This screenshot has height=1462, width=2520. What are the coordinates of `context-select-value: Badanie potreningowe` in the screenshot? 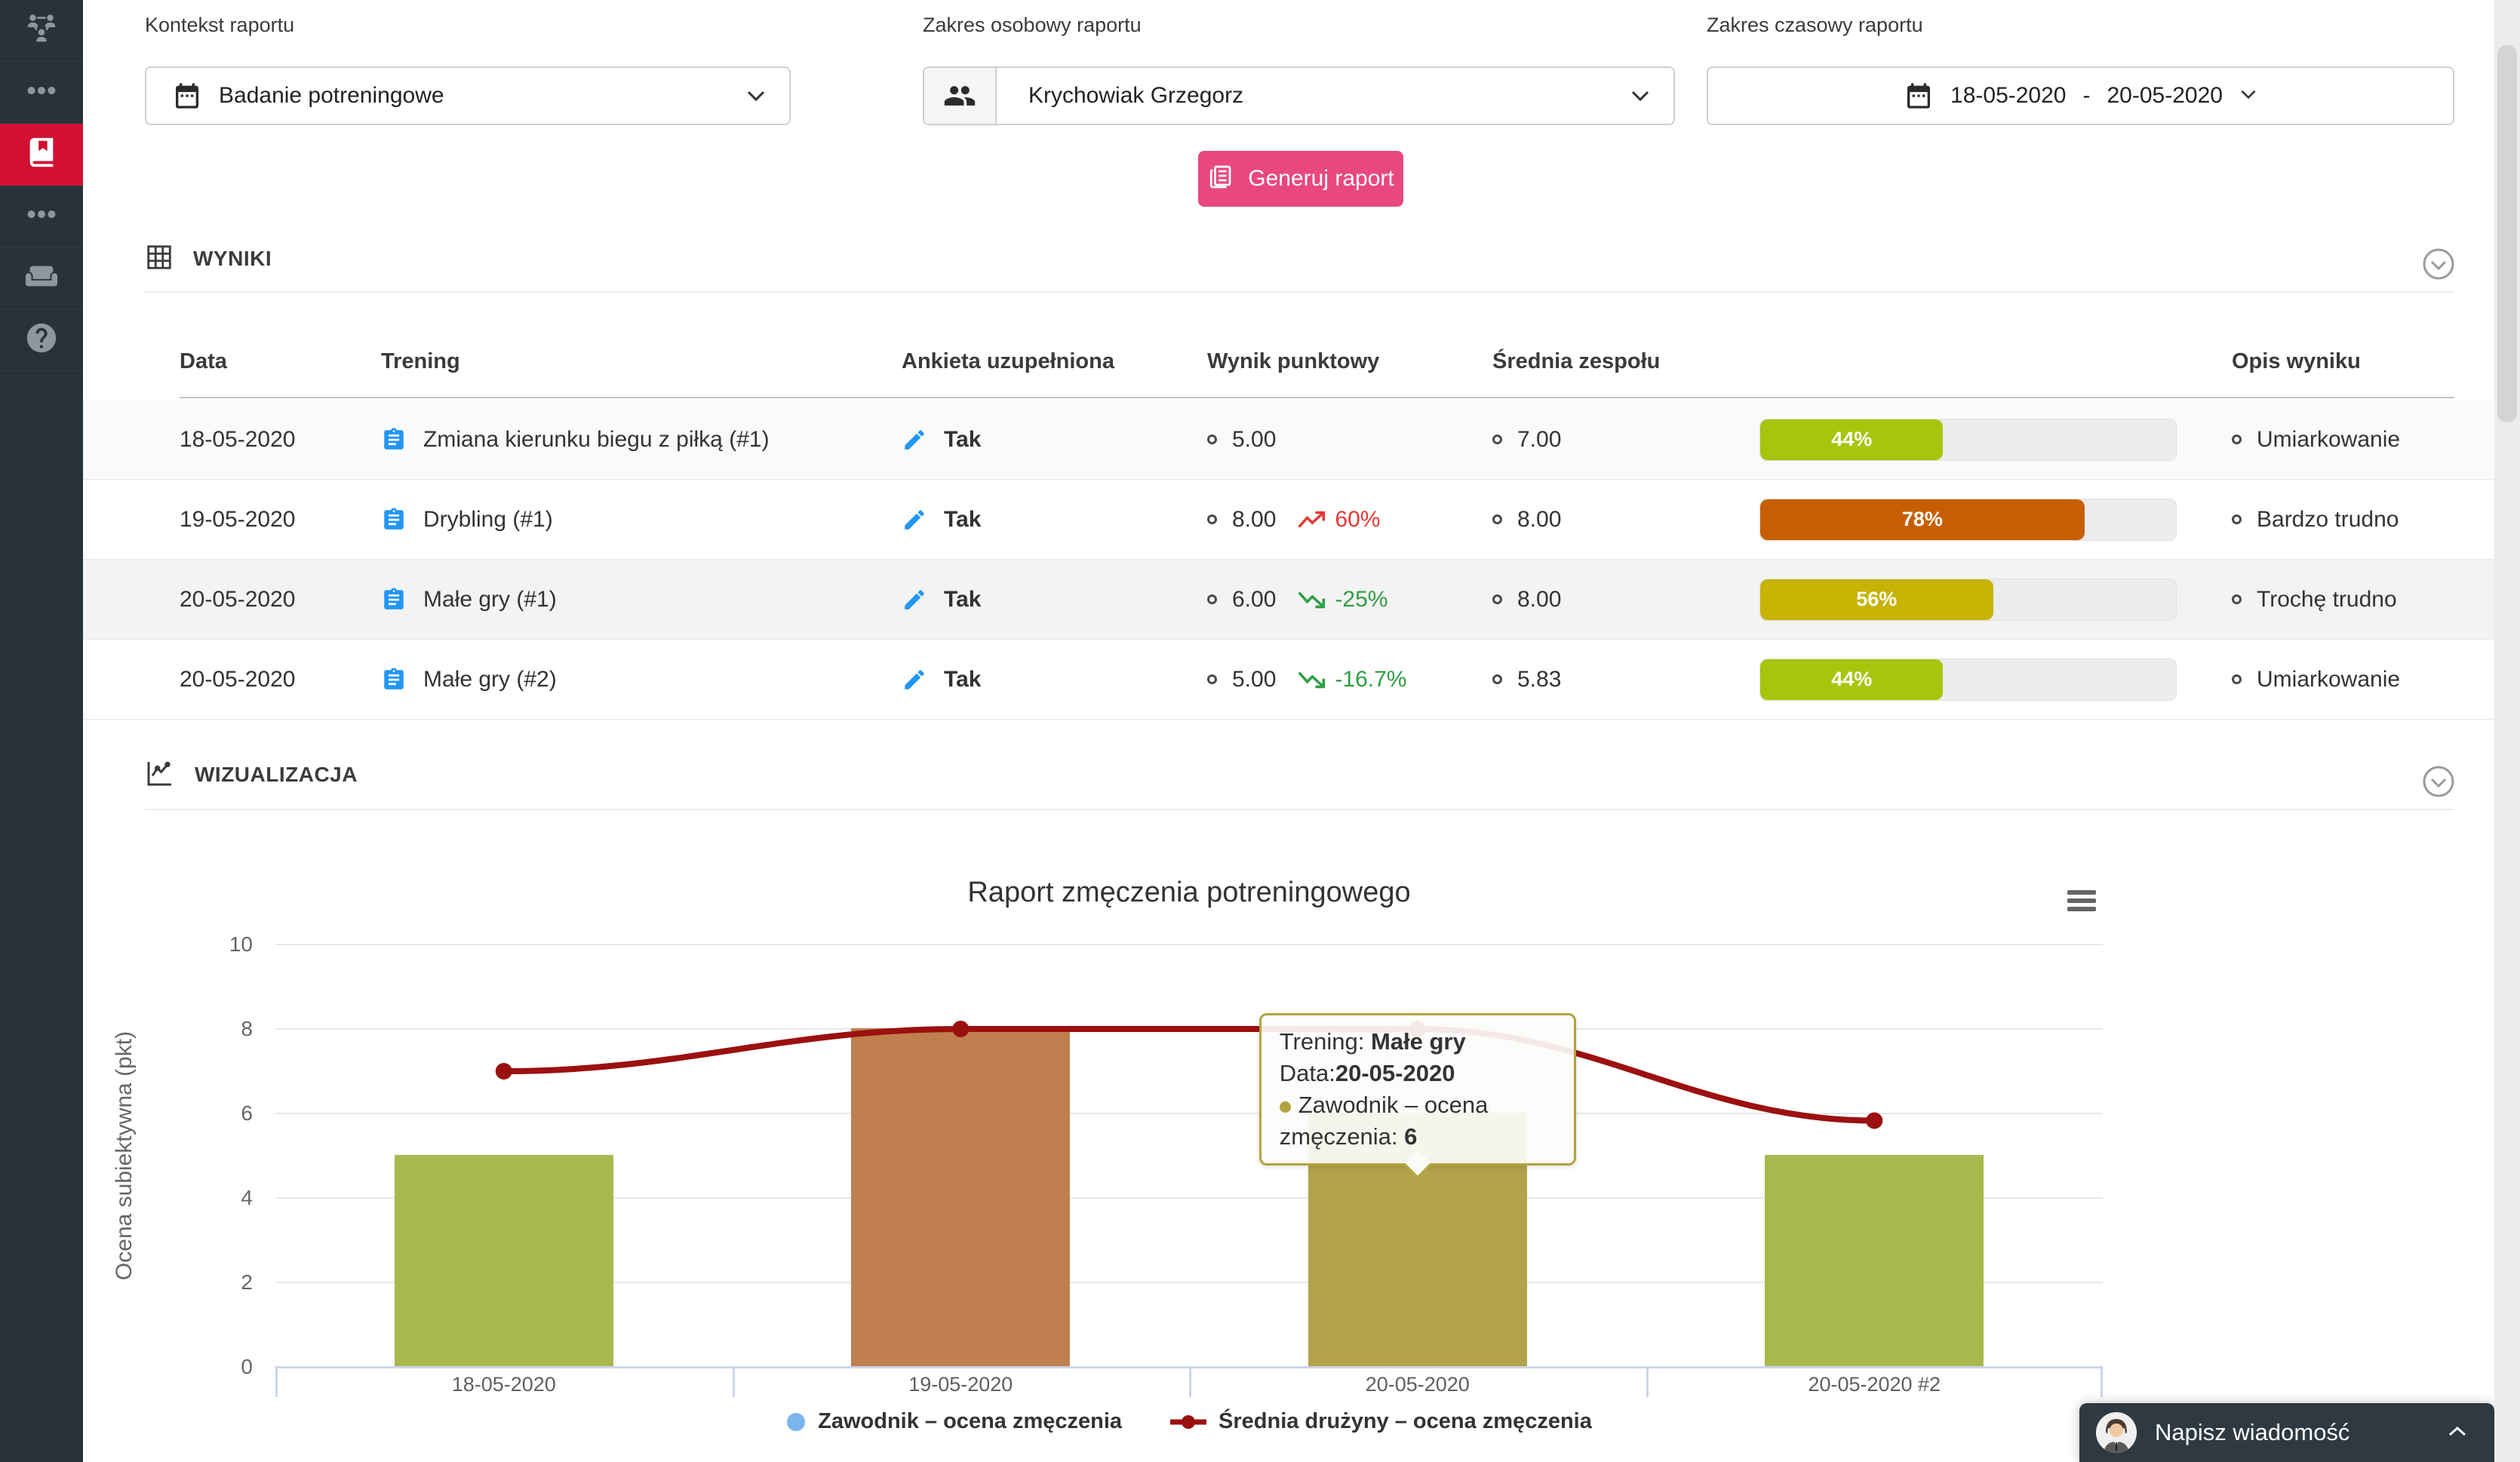 It's located at (331, 95).